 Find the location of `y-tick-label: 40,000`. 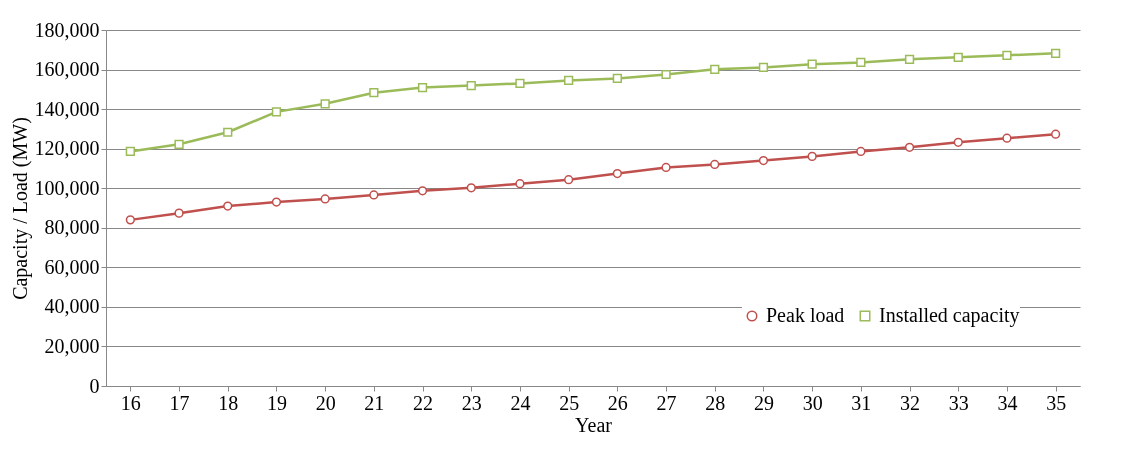

y-tick-label: 40,000 is located at coordinates (72, 306).